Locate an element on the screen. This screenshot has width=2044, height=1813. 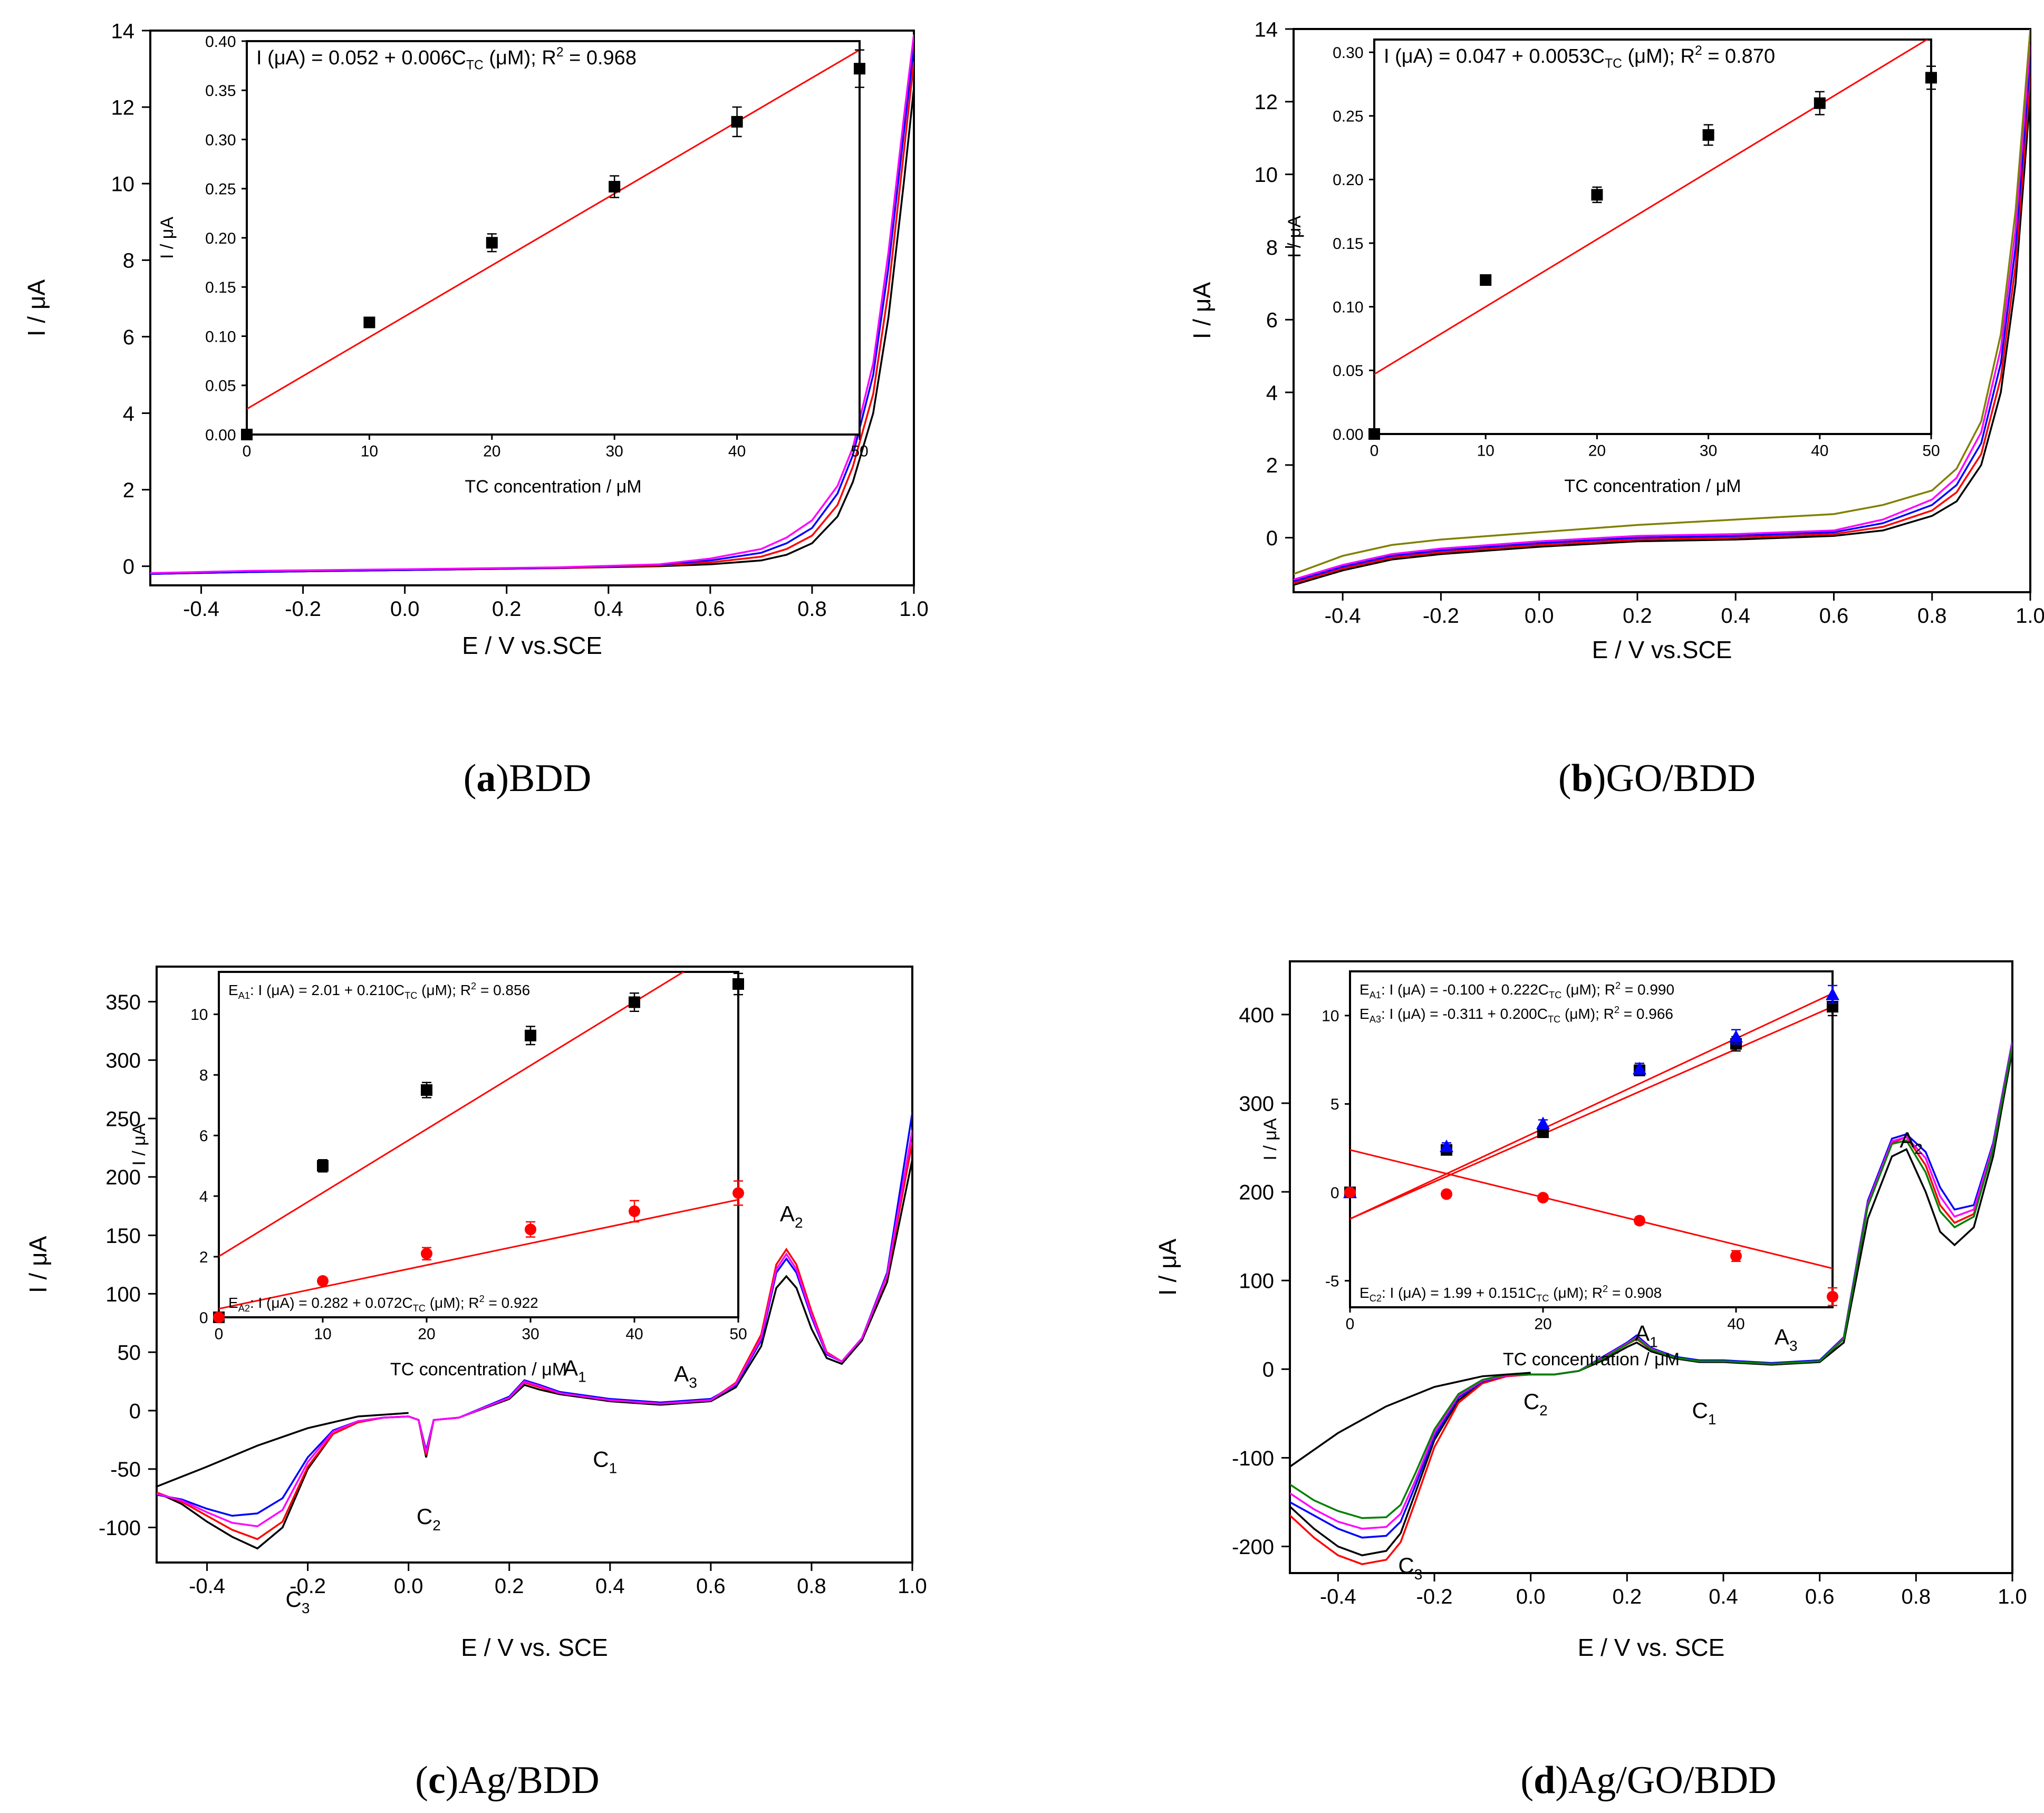
y-tick-label: 0.20 is located at coordinates (221, 238).